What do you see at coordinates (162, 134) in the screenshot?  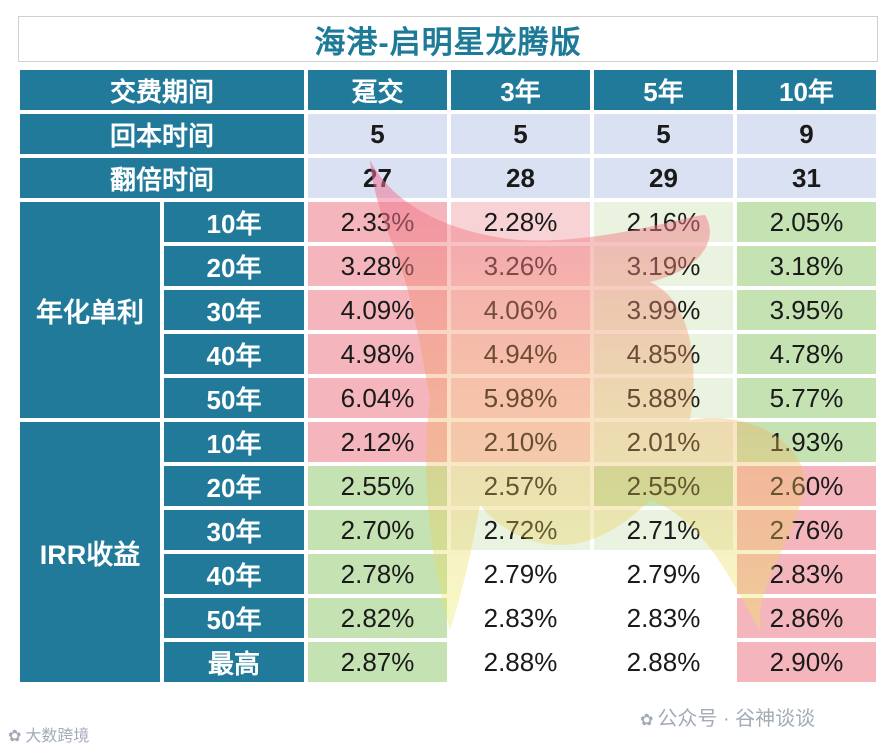 I see `row-header: 回本时间` at bounding box center [162, 134].